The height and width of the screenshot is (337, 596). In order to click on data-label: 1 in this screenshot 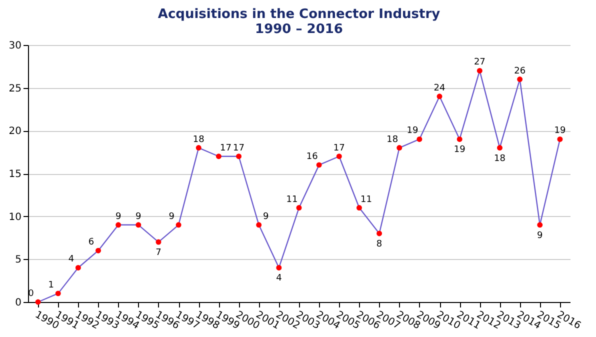, I will do `click(51, 285)`.